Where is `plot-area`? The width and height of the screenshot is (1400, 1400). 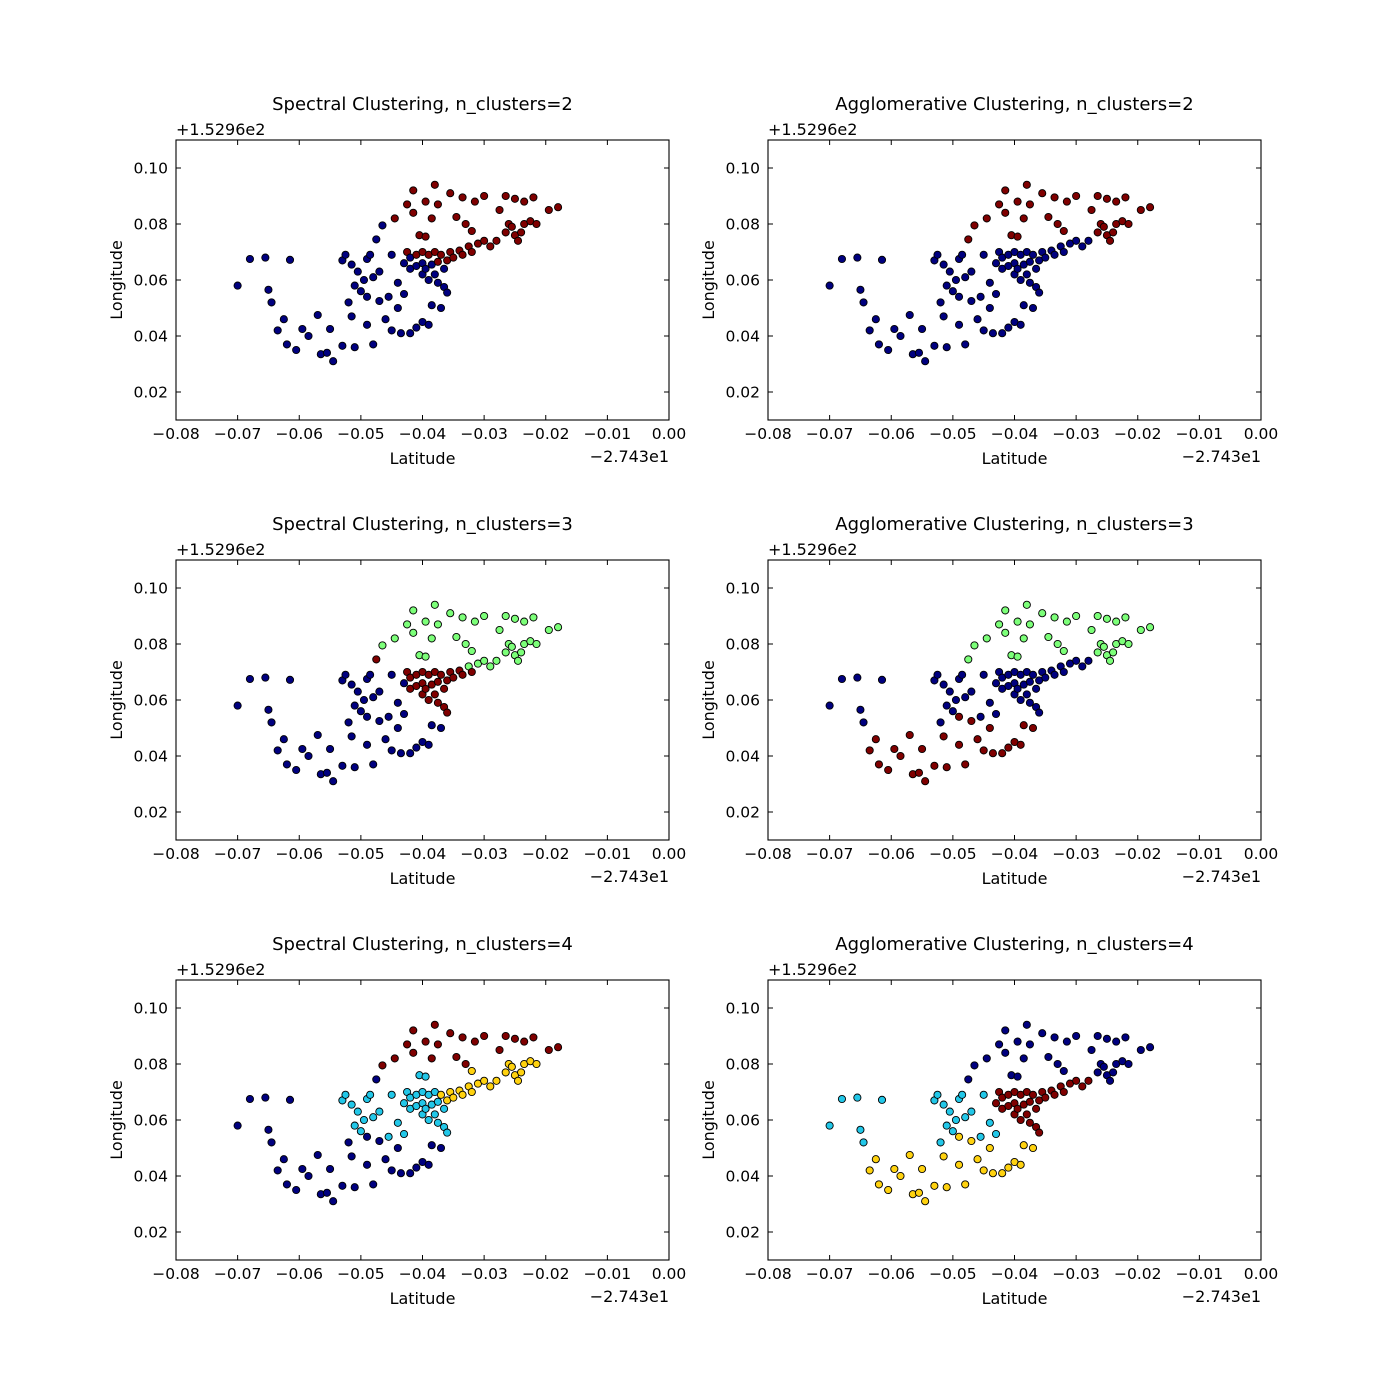 plot-area is located at coordinates (422, 1120).